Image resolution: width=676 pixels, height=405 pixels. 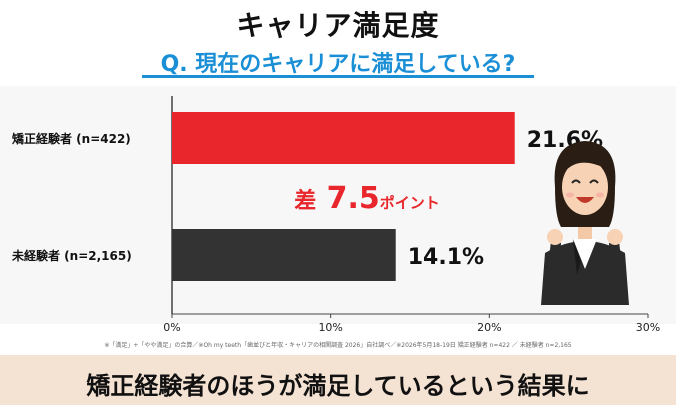 I want to click on x-tick-label: 0%, so click(x=171, y=327).